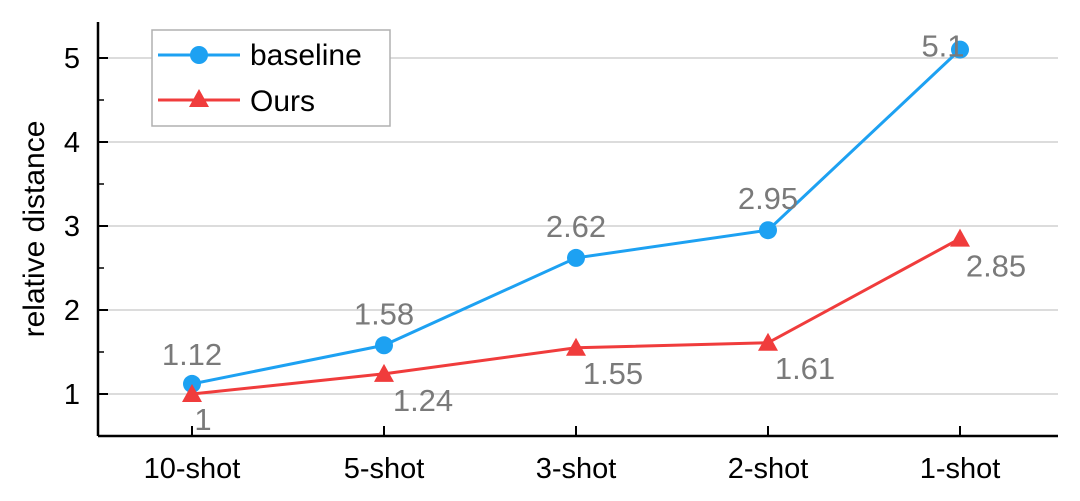  What do you see at coordinates (199, 55) in the screenshot?
I see `legend-marker-baseline` at bounding box center [199, 55].